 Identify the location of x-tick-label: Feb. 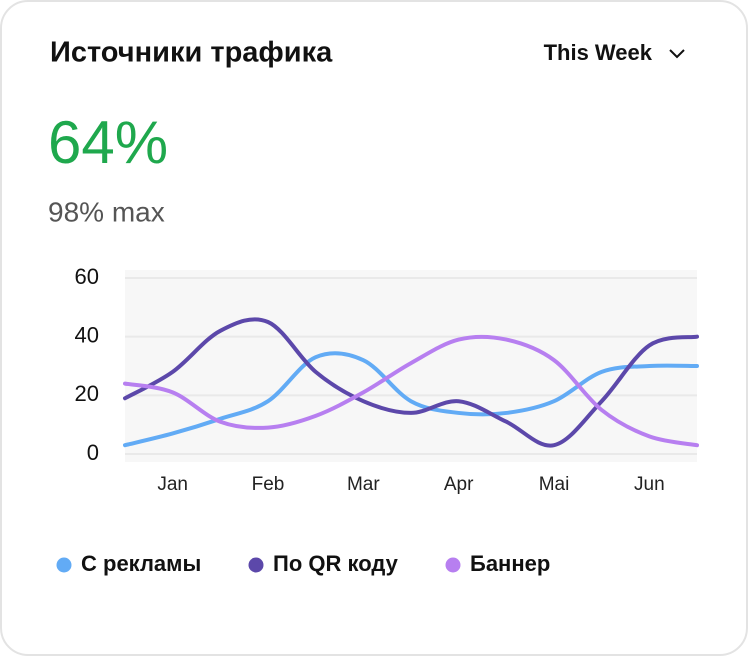
(268, 484).